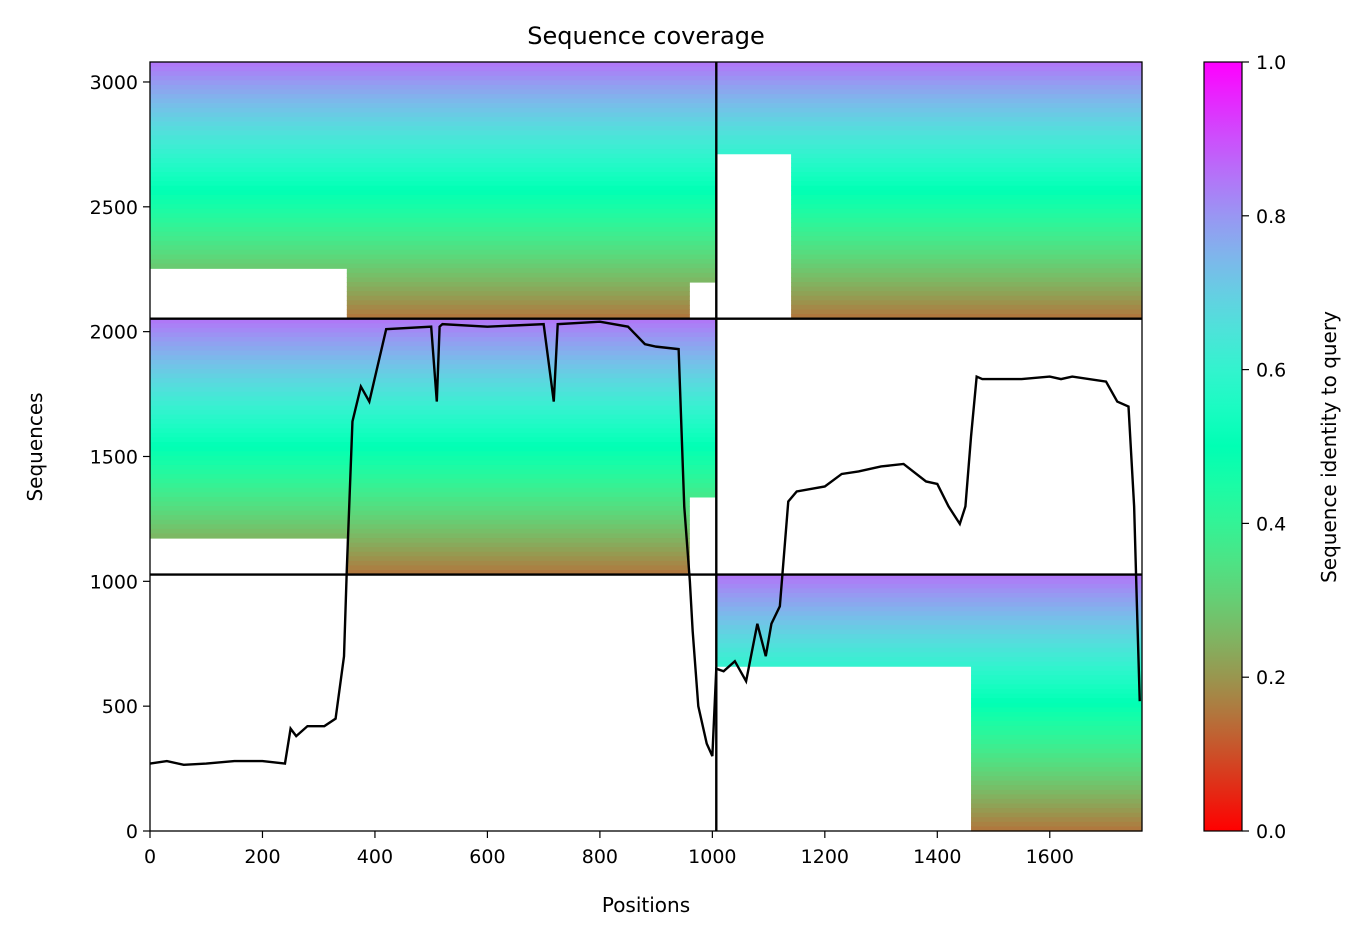 This screenshot has height=939, width=1364. I want to click on x-axis-label: Positions, so click(646, 905).